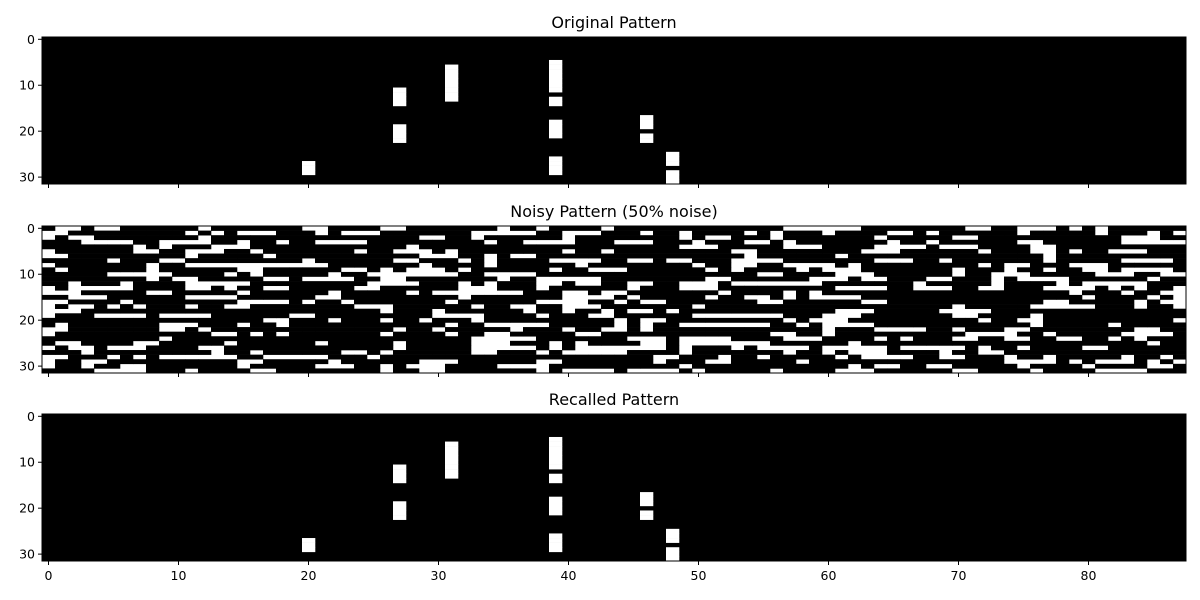 This screenshot has height=600, width=1200. Describe the element at coordinates (27, 320) in the screenshot. I see `y-tick-label: 20` at that location.